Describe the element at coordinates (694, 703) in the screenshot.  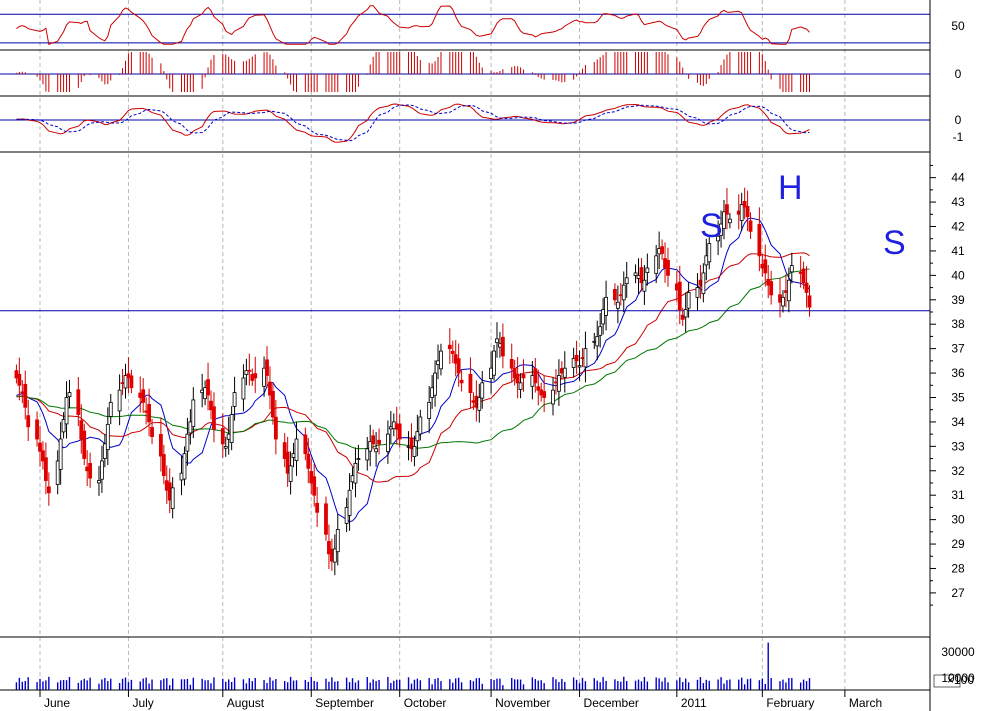
I see `month-label: 2011` at that location.